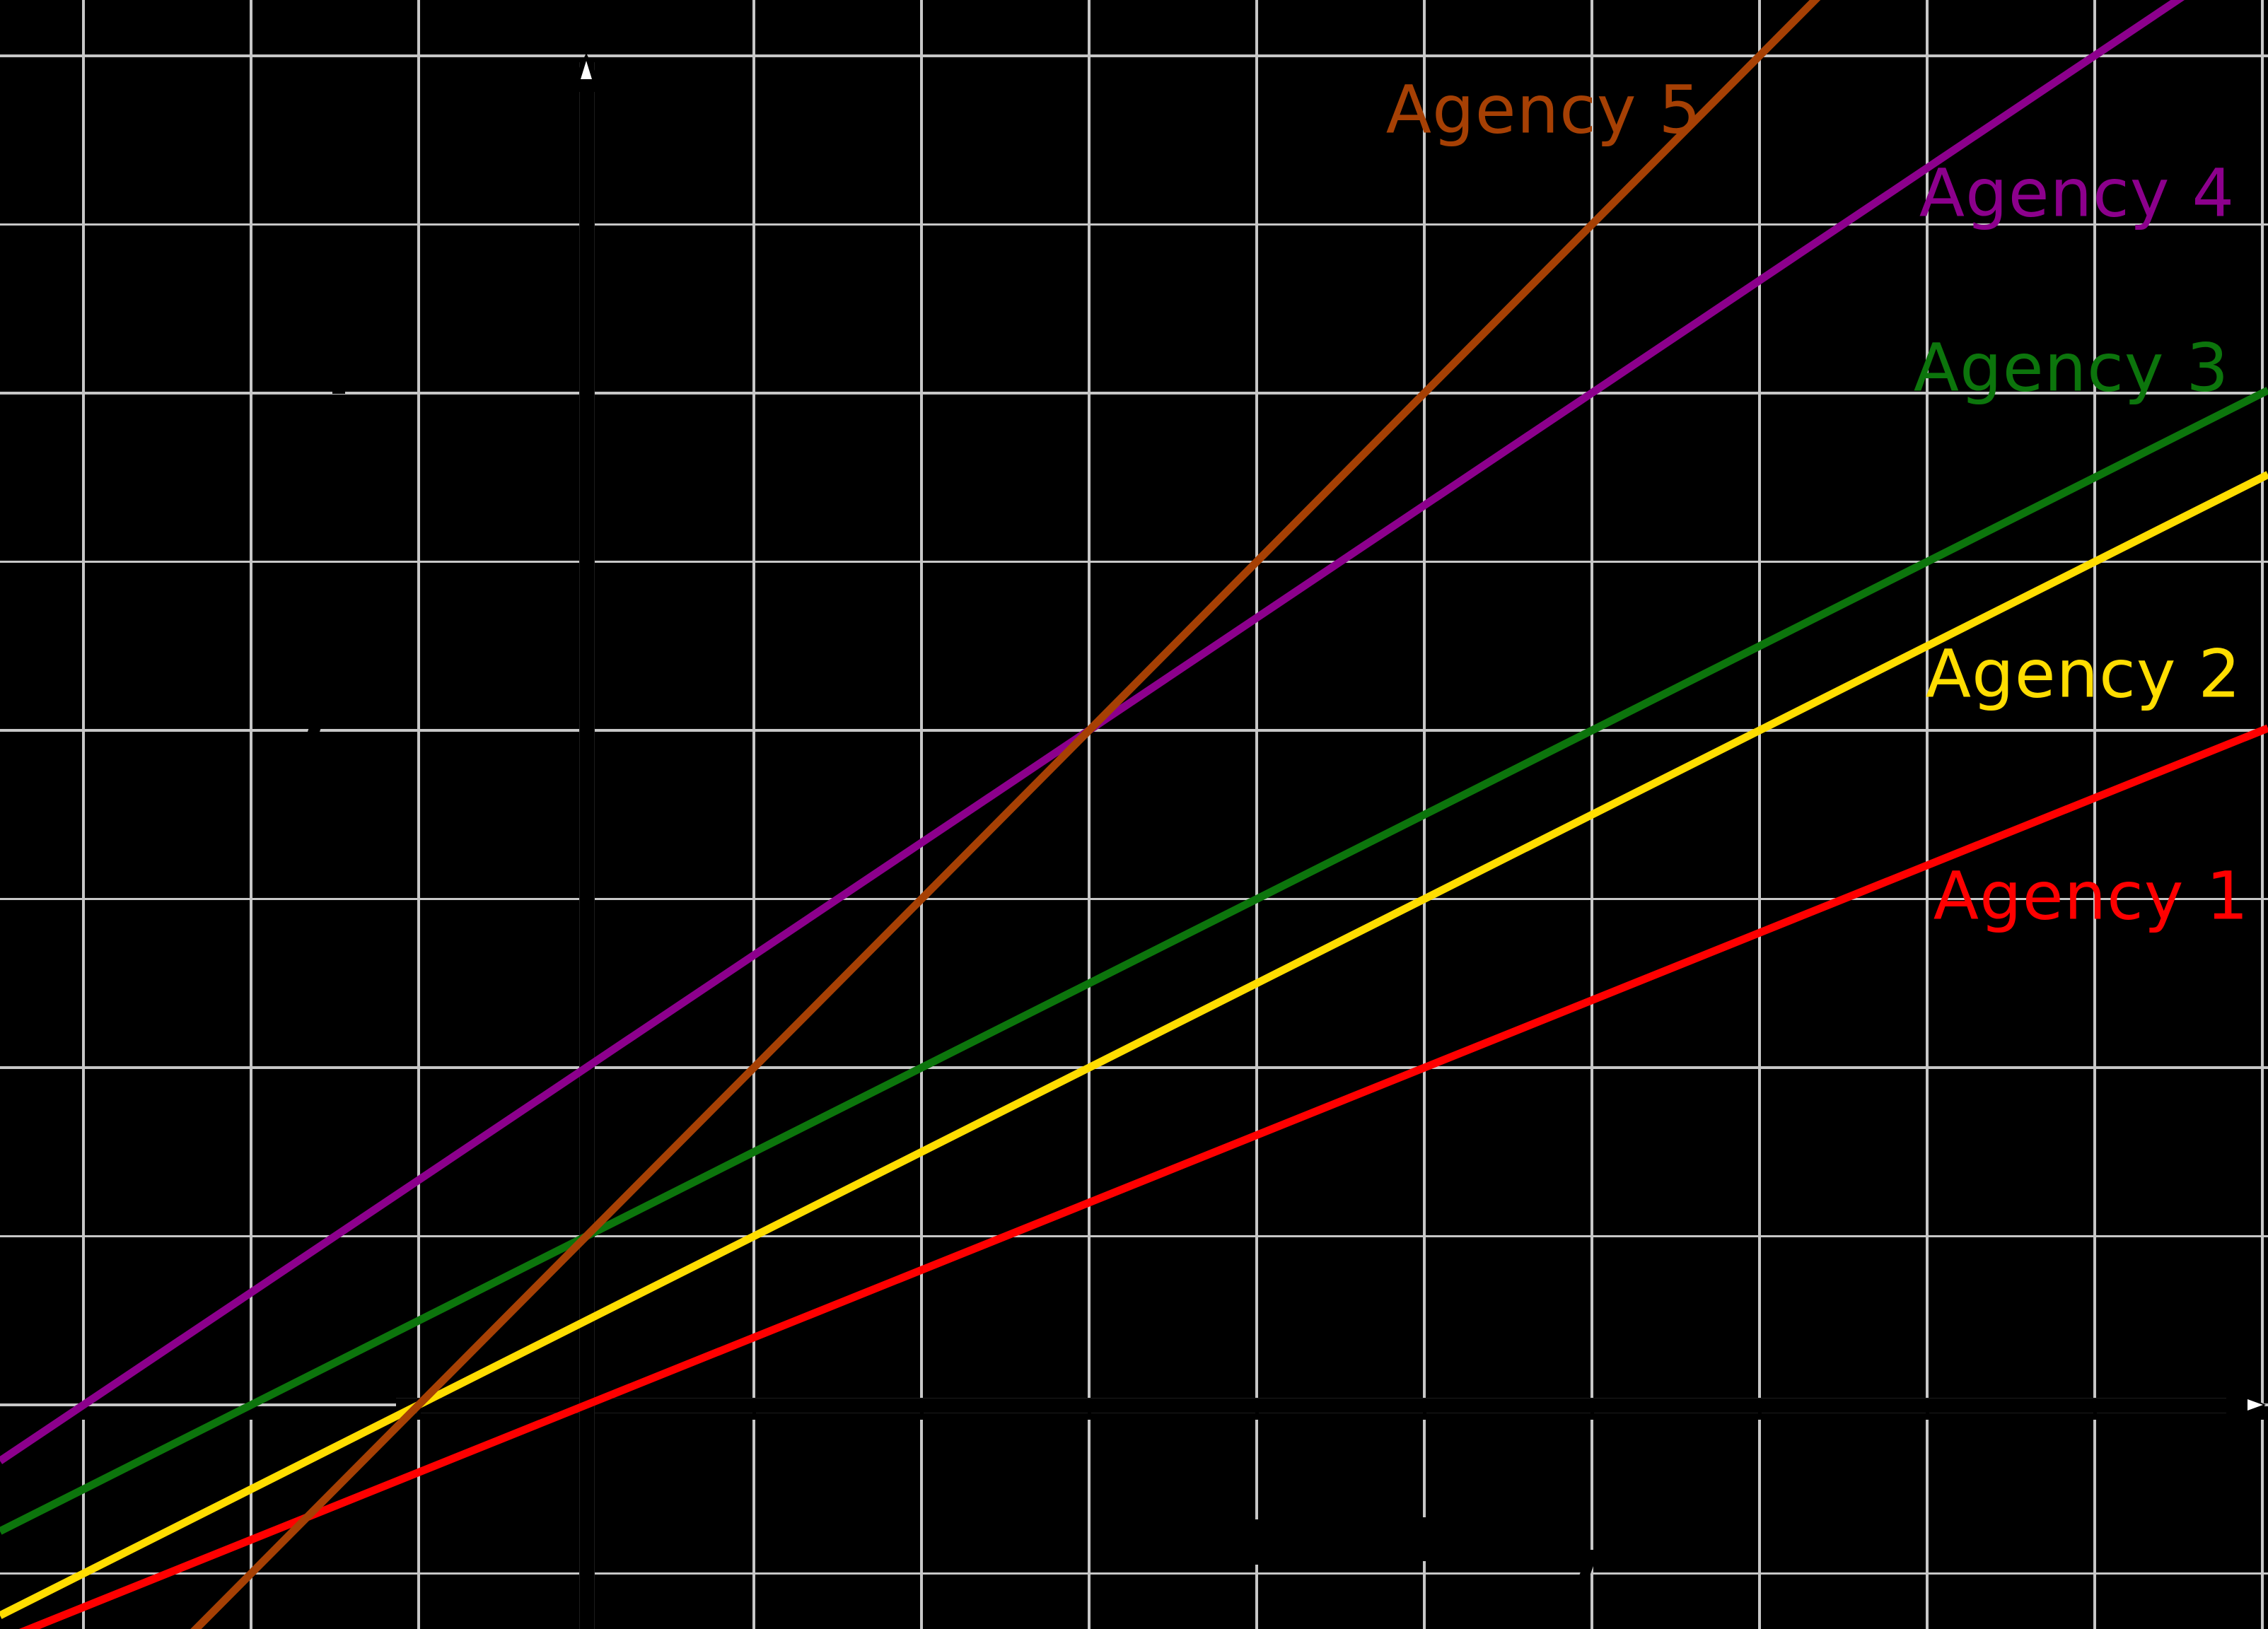  What do you see at coordinates (2071, 368) in the screenshot?
I see `series-label-agency-3: Agency 3` at bounding box center [2071, 368].